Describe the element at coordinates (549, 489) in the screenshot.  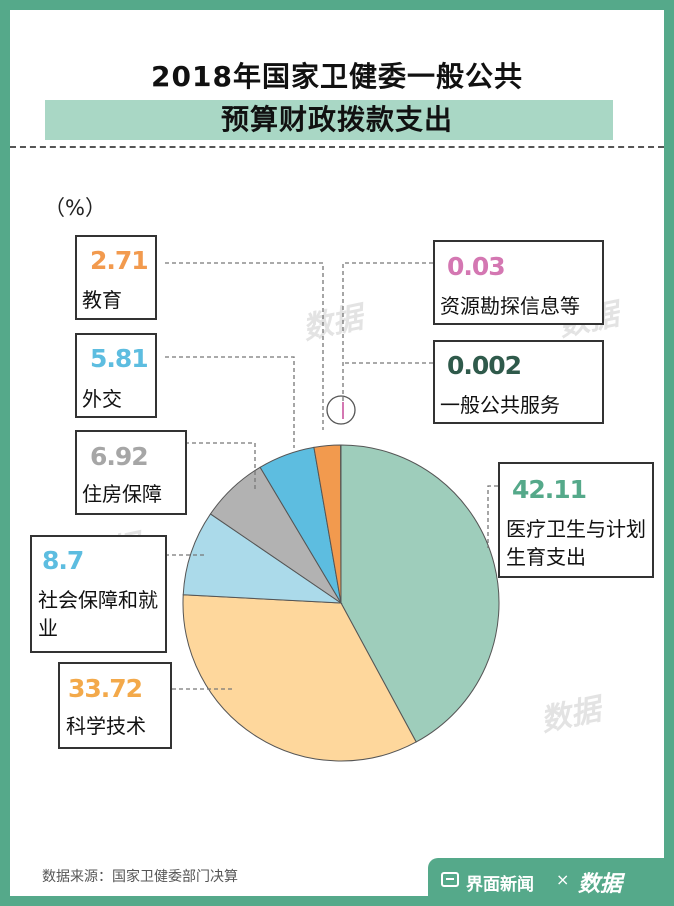
I see `data-label-healthcare: 42.11` at that location.